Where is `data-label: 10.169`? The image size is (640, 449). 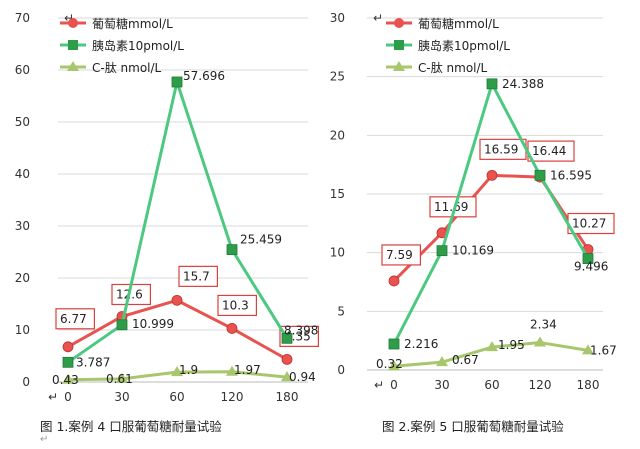 data-label: 10.169 is located at coordinates (473, 251).